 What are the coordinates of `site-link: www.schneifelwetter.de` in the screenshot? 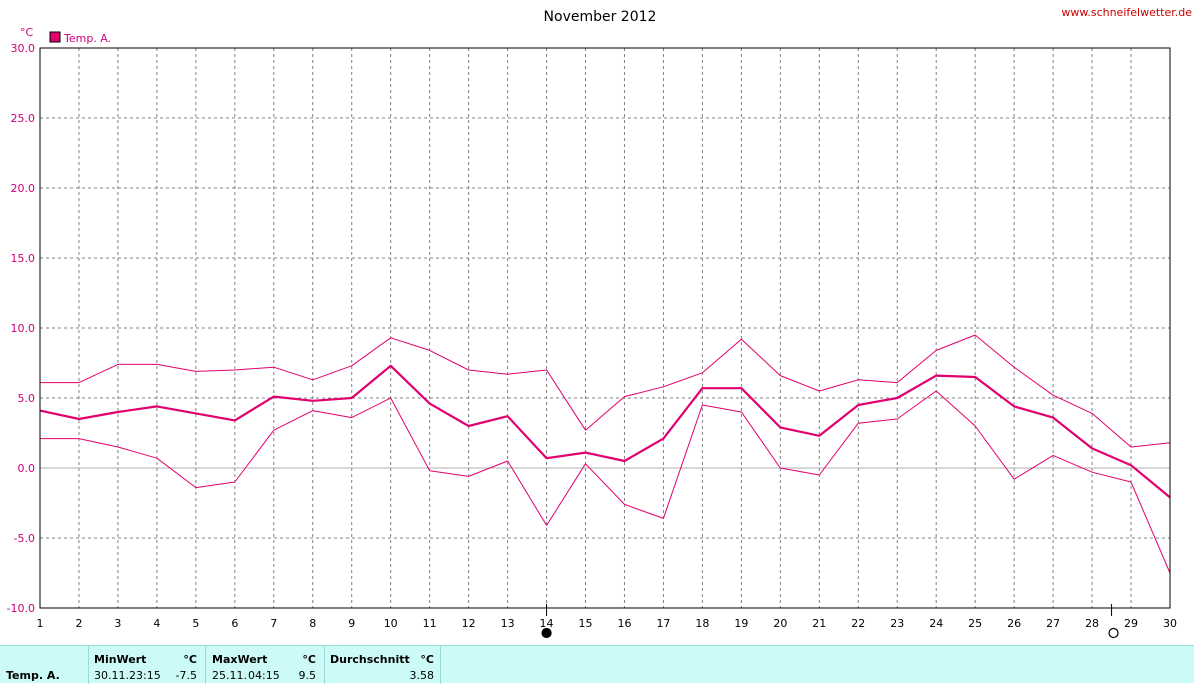 It's located at (1126, 12).